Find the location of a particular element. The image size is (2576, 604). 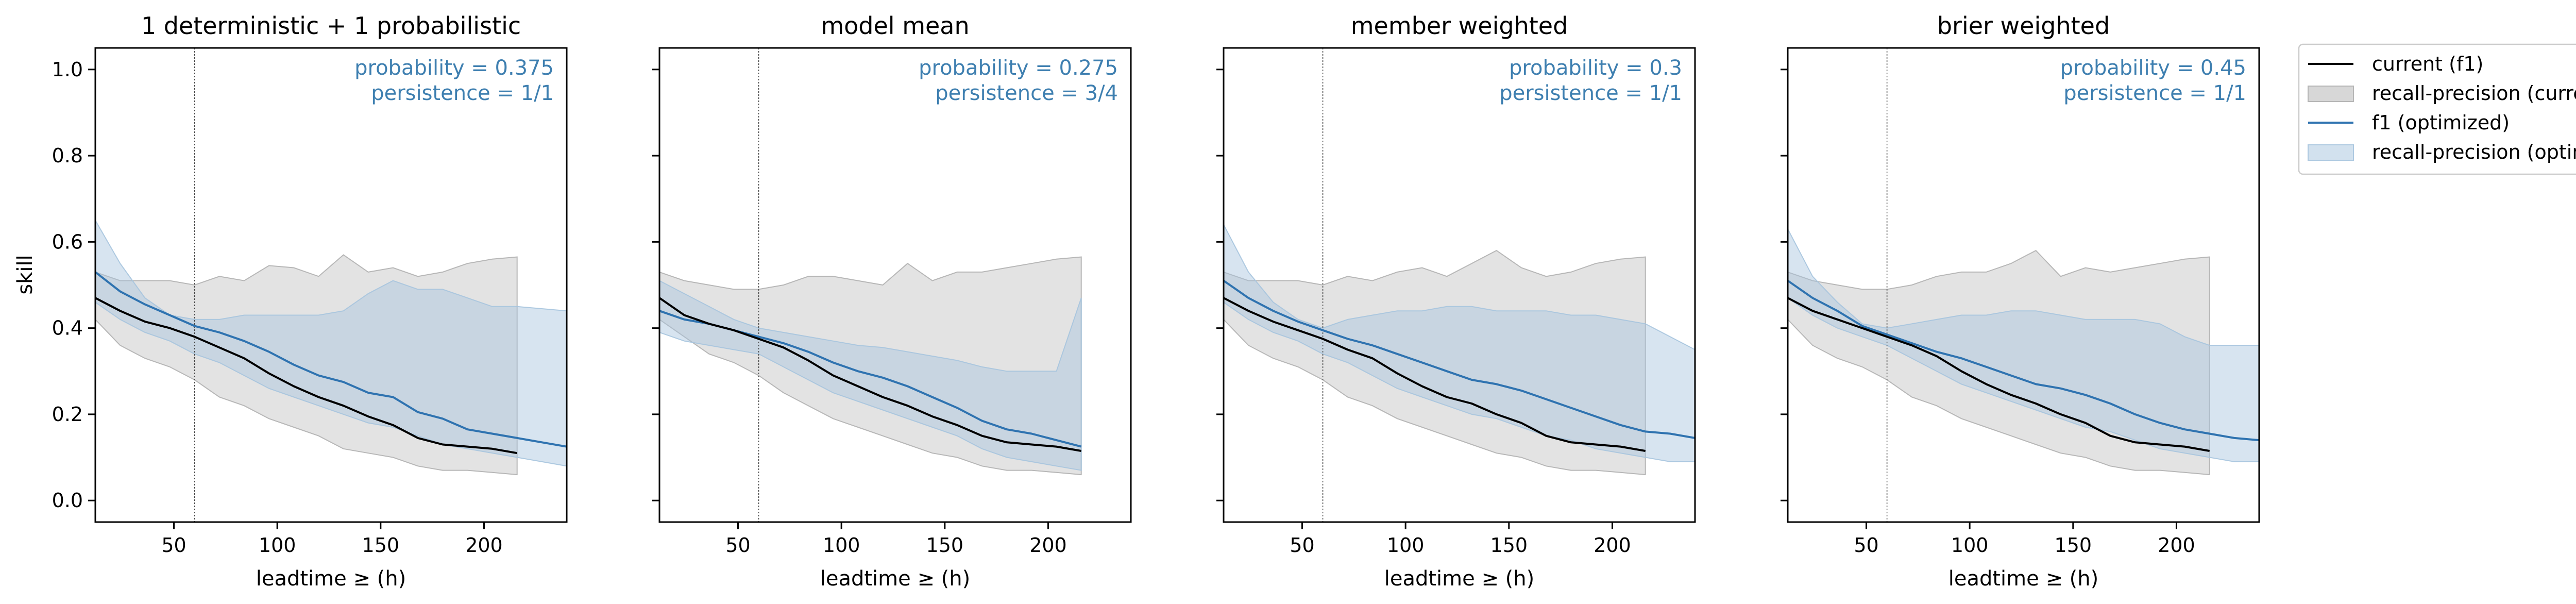

y-tick-label: 0.8 is located at coordinates (67, 155).